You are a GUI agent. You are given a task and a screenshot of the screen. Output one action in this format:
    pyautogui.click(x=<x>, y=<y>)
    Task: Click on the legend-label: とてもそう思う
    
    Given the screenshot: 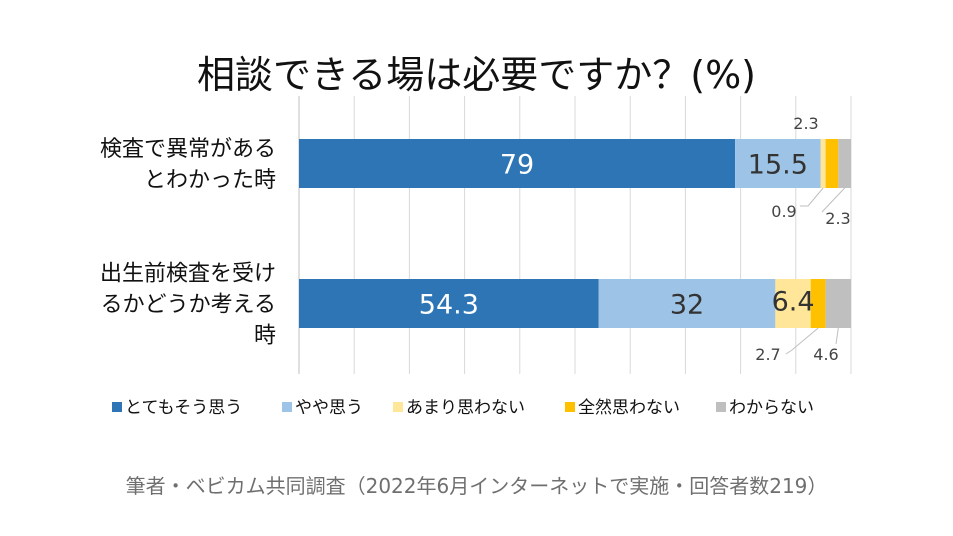 What is the action you would take?
    pyautogui.click(x=183, y=408)
    